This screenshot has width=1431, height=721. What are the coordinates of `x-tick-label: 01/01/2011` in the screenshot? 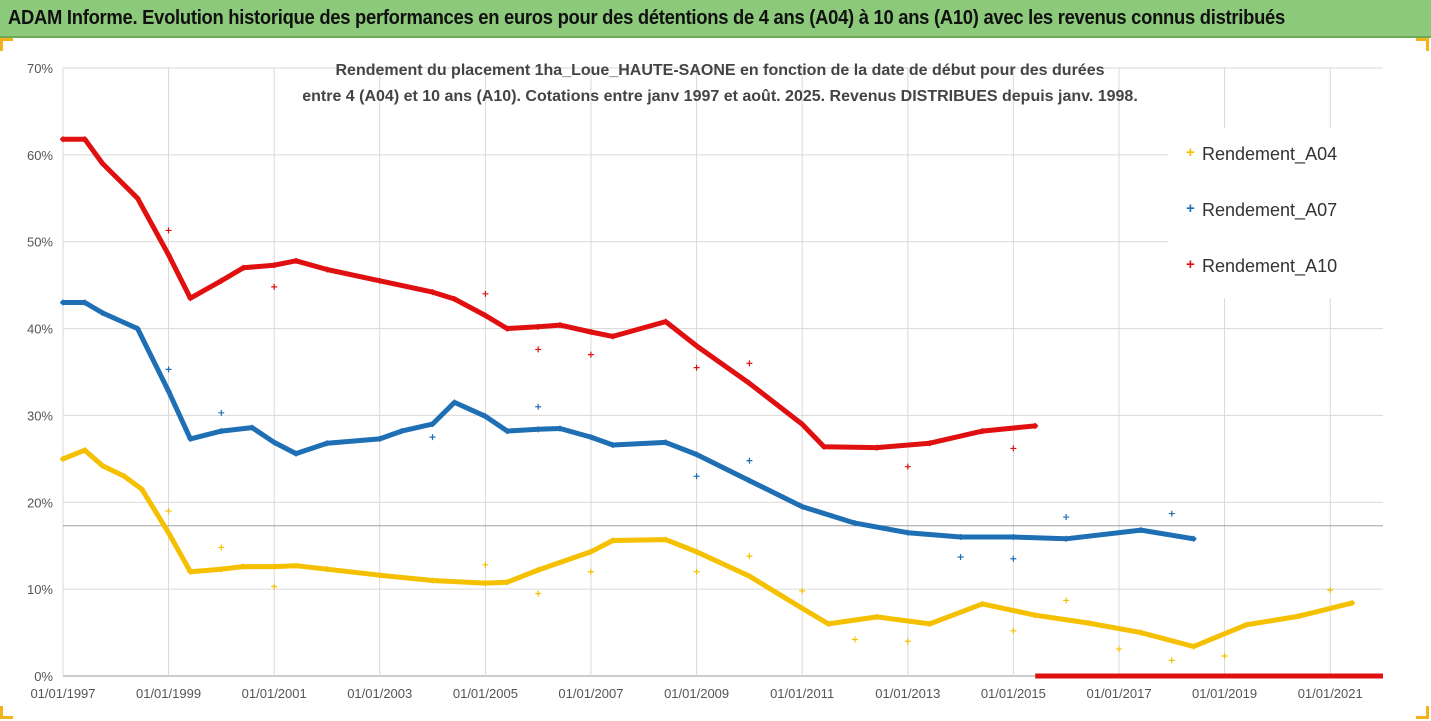 It's located at (802, 693).